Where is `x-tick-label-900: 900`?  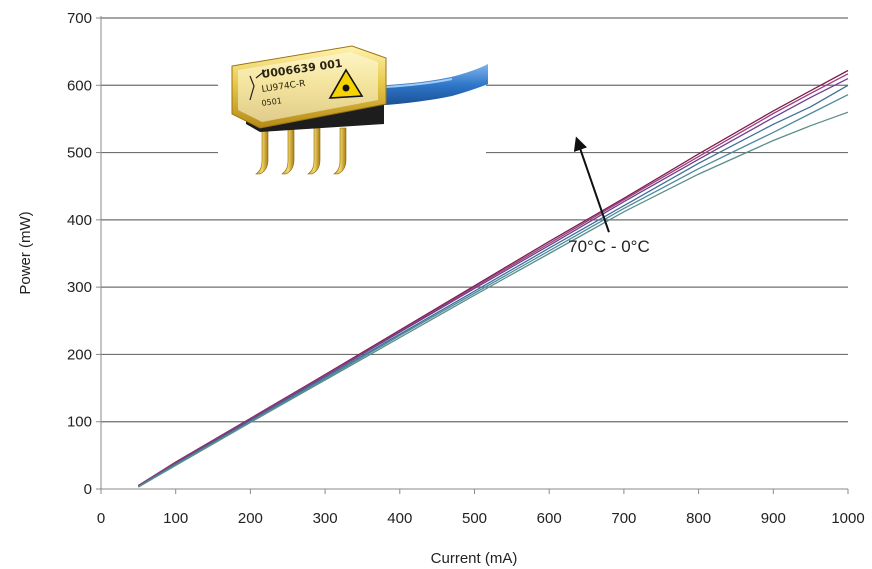 x-tick-label-900: 900 is located at coordinates (773, 518).